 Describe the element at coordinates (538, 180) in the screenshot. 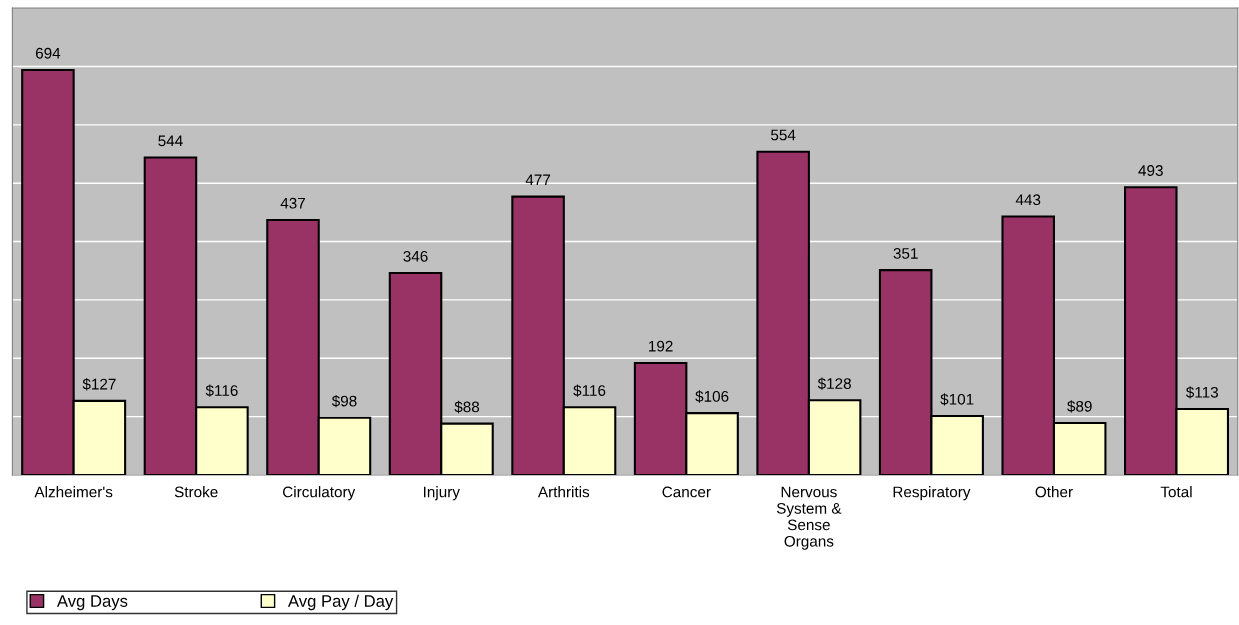

I see `data-label: 477` at that location.